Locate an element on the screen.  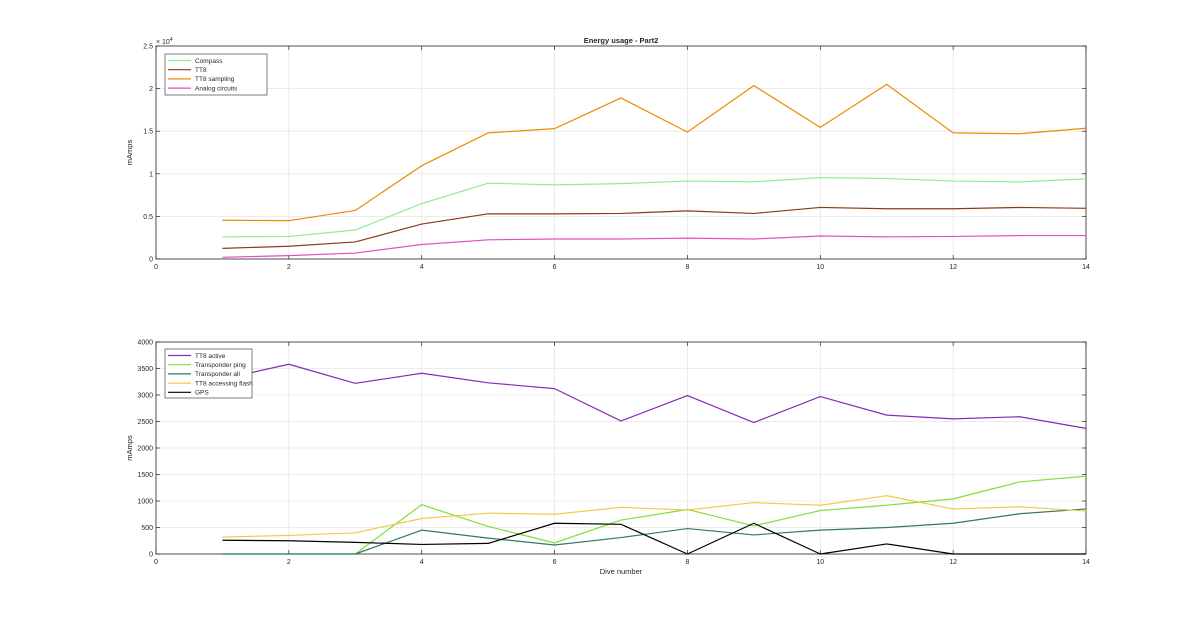
y-tick-label: 3000 is located at coordinates (145, 396).